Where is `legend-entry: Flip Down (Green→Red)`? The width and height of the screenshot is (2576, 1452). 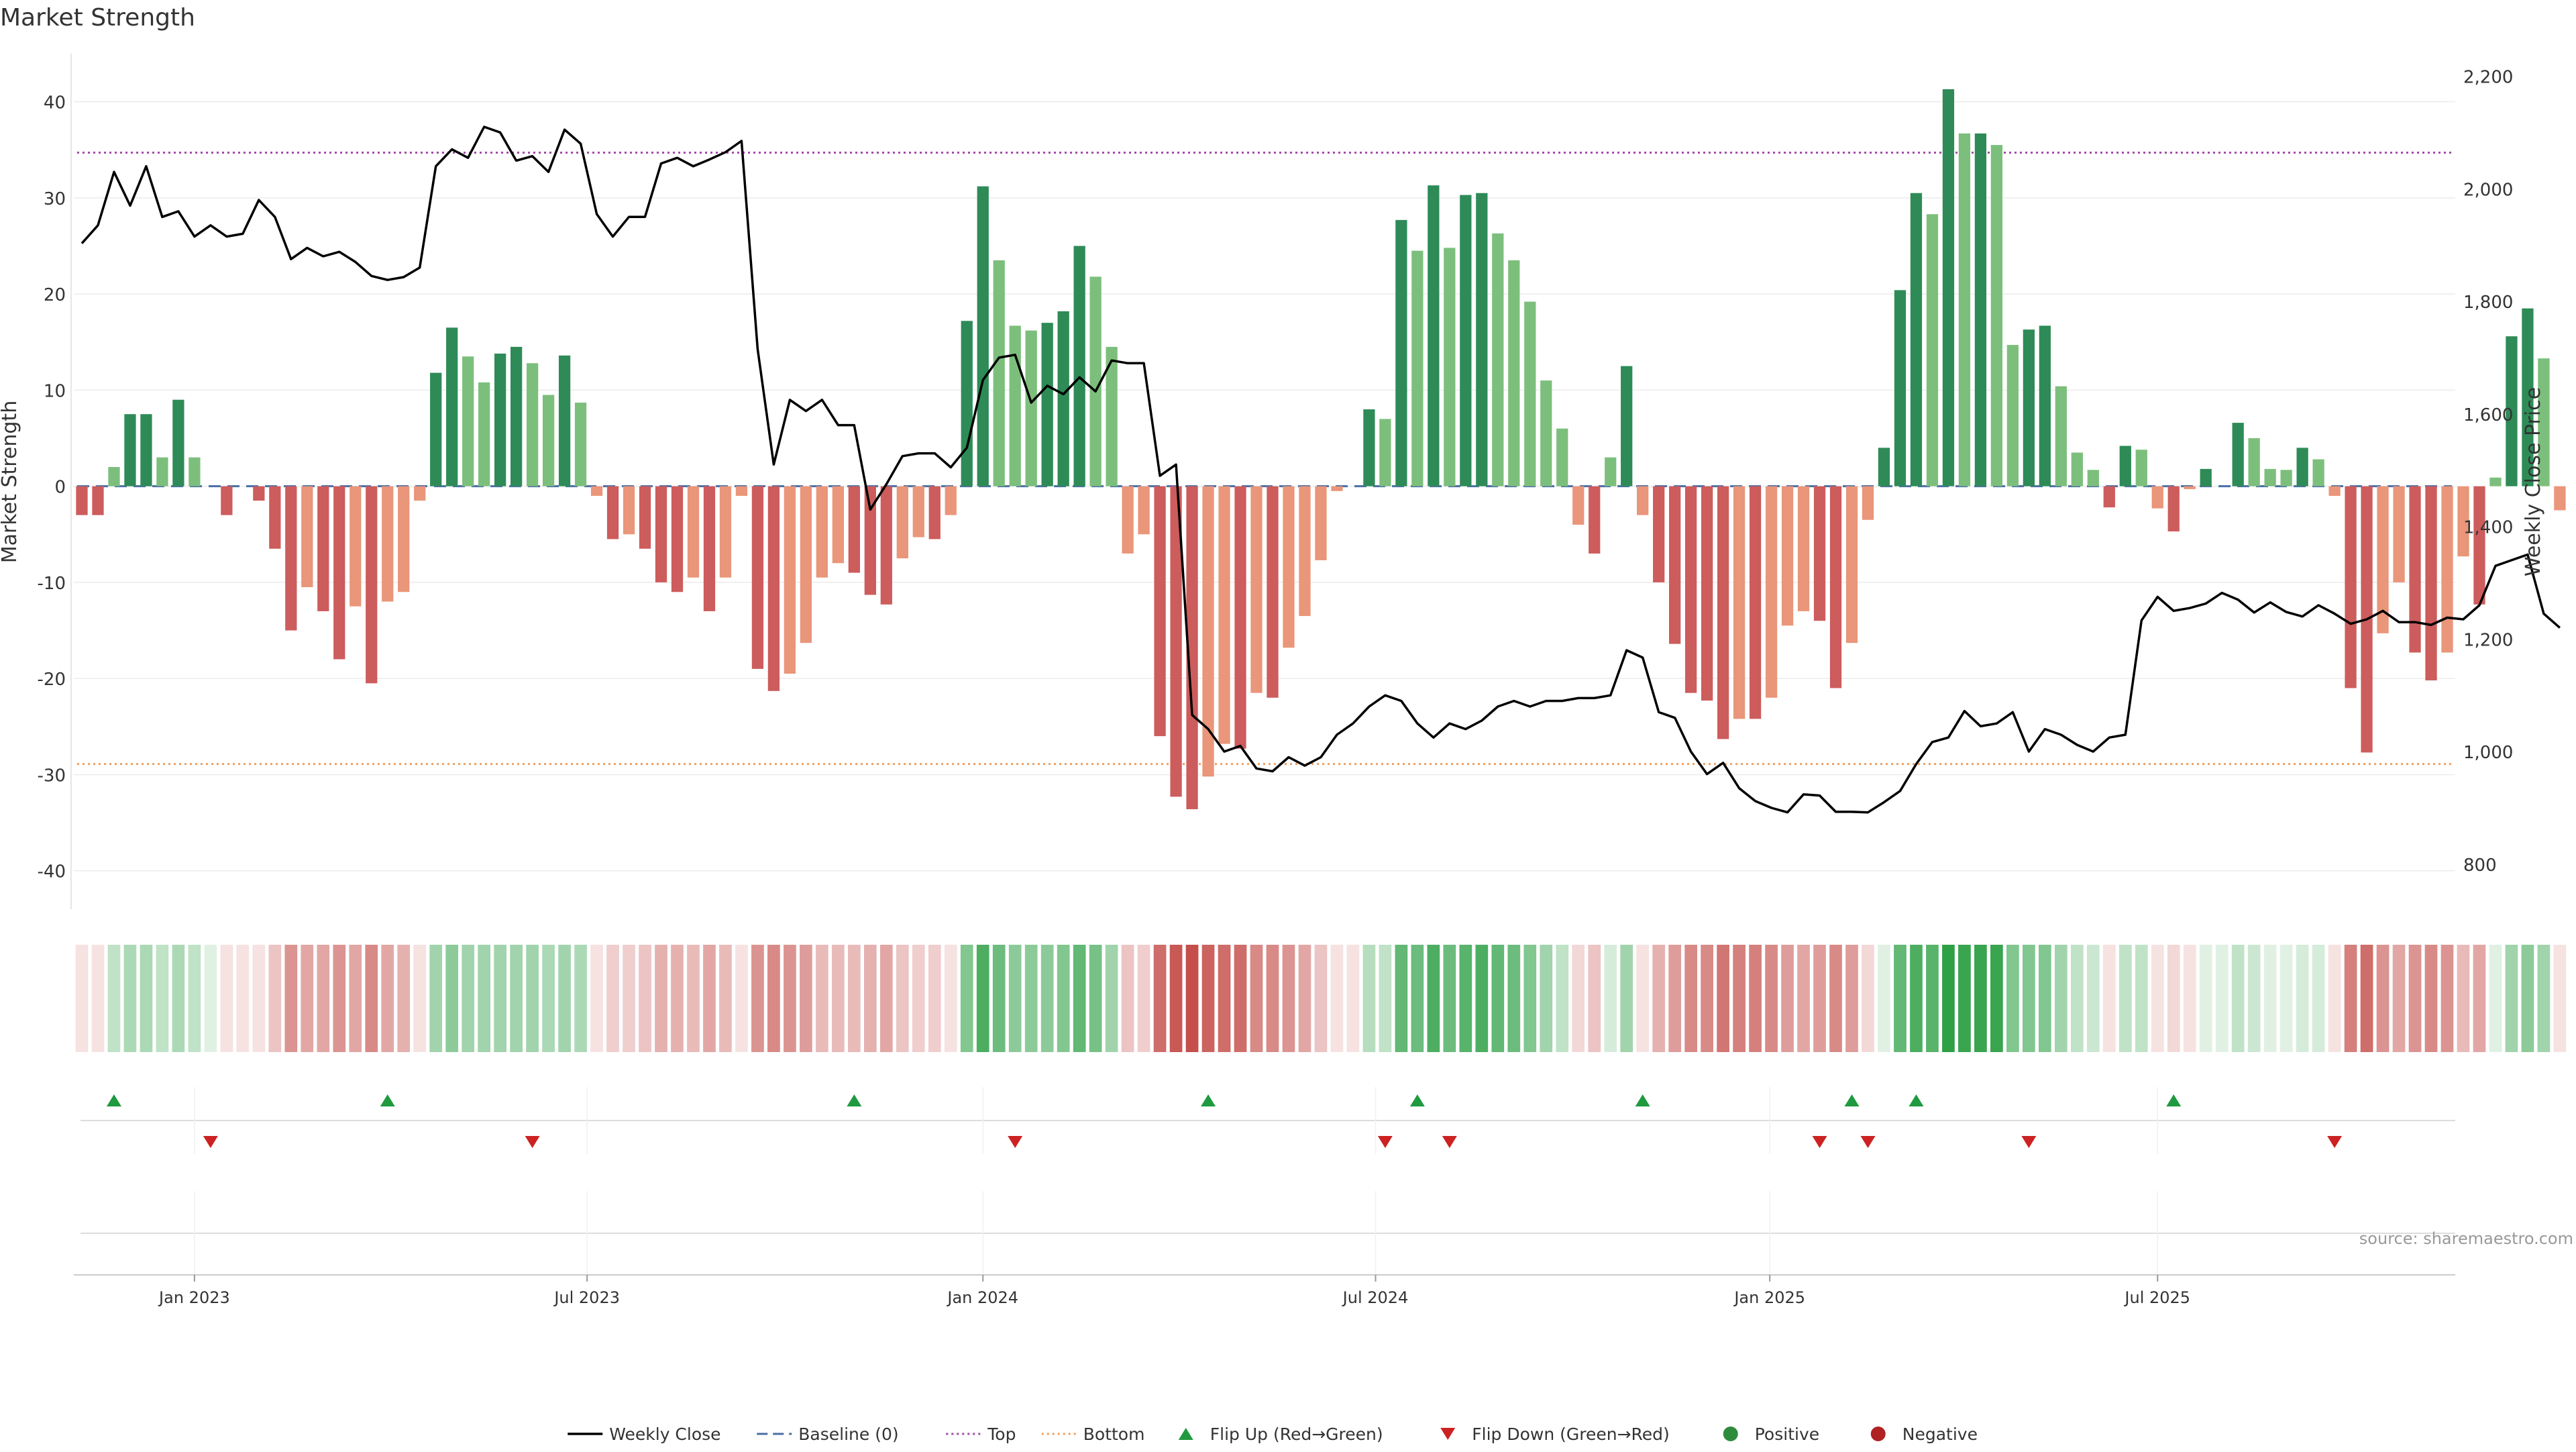 legend-entry: Flip Down (Green→Red) is located at coordinates (1555, 1434).